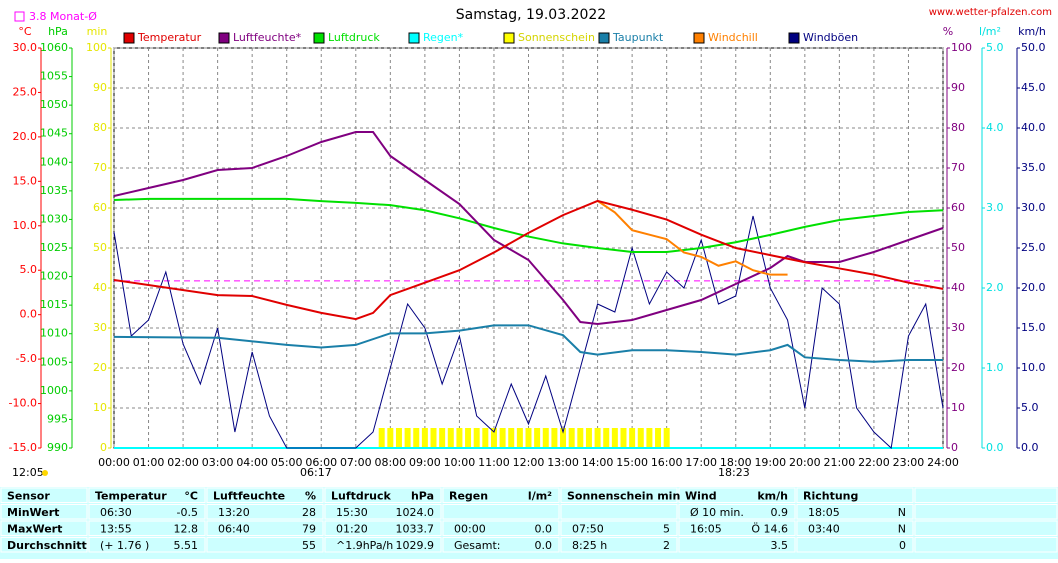 This screenshot has width=1058, height=563. What do you see at coordinates (23, 403) in the screenshot?
I see `y-tick-label: -10.0` at bounding box center [23, 403].